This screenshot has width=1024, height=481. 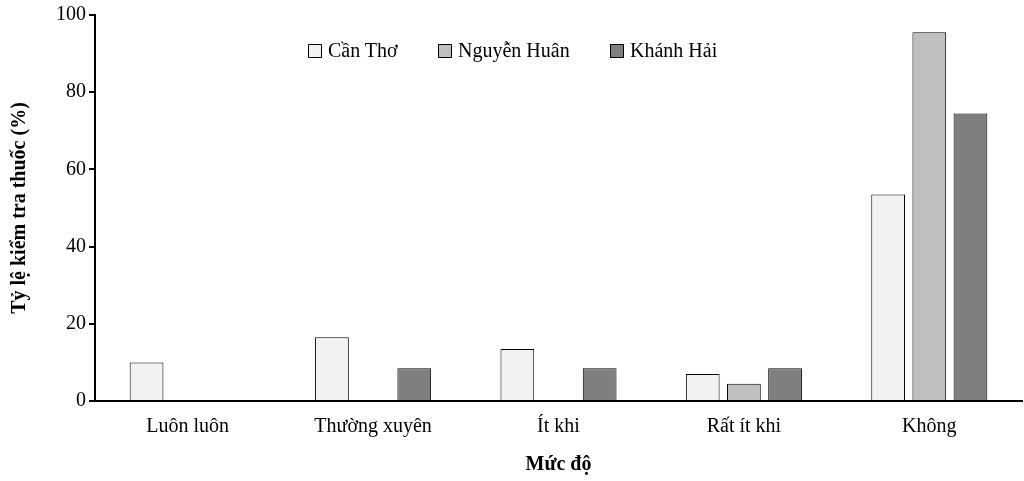 I want to click on y-tick-label: 60, so click(x=76, y=167).